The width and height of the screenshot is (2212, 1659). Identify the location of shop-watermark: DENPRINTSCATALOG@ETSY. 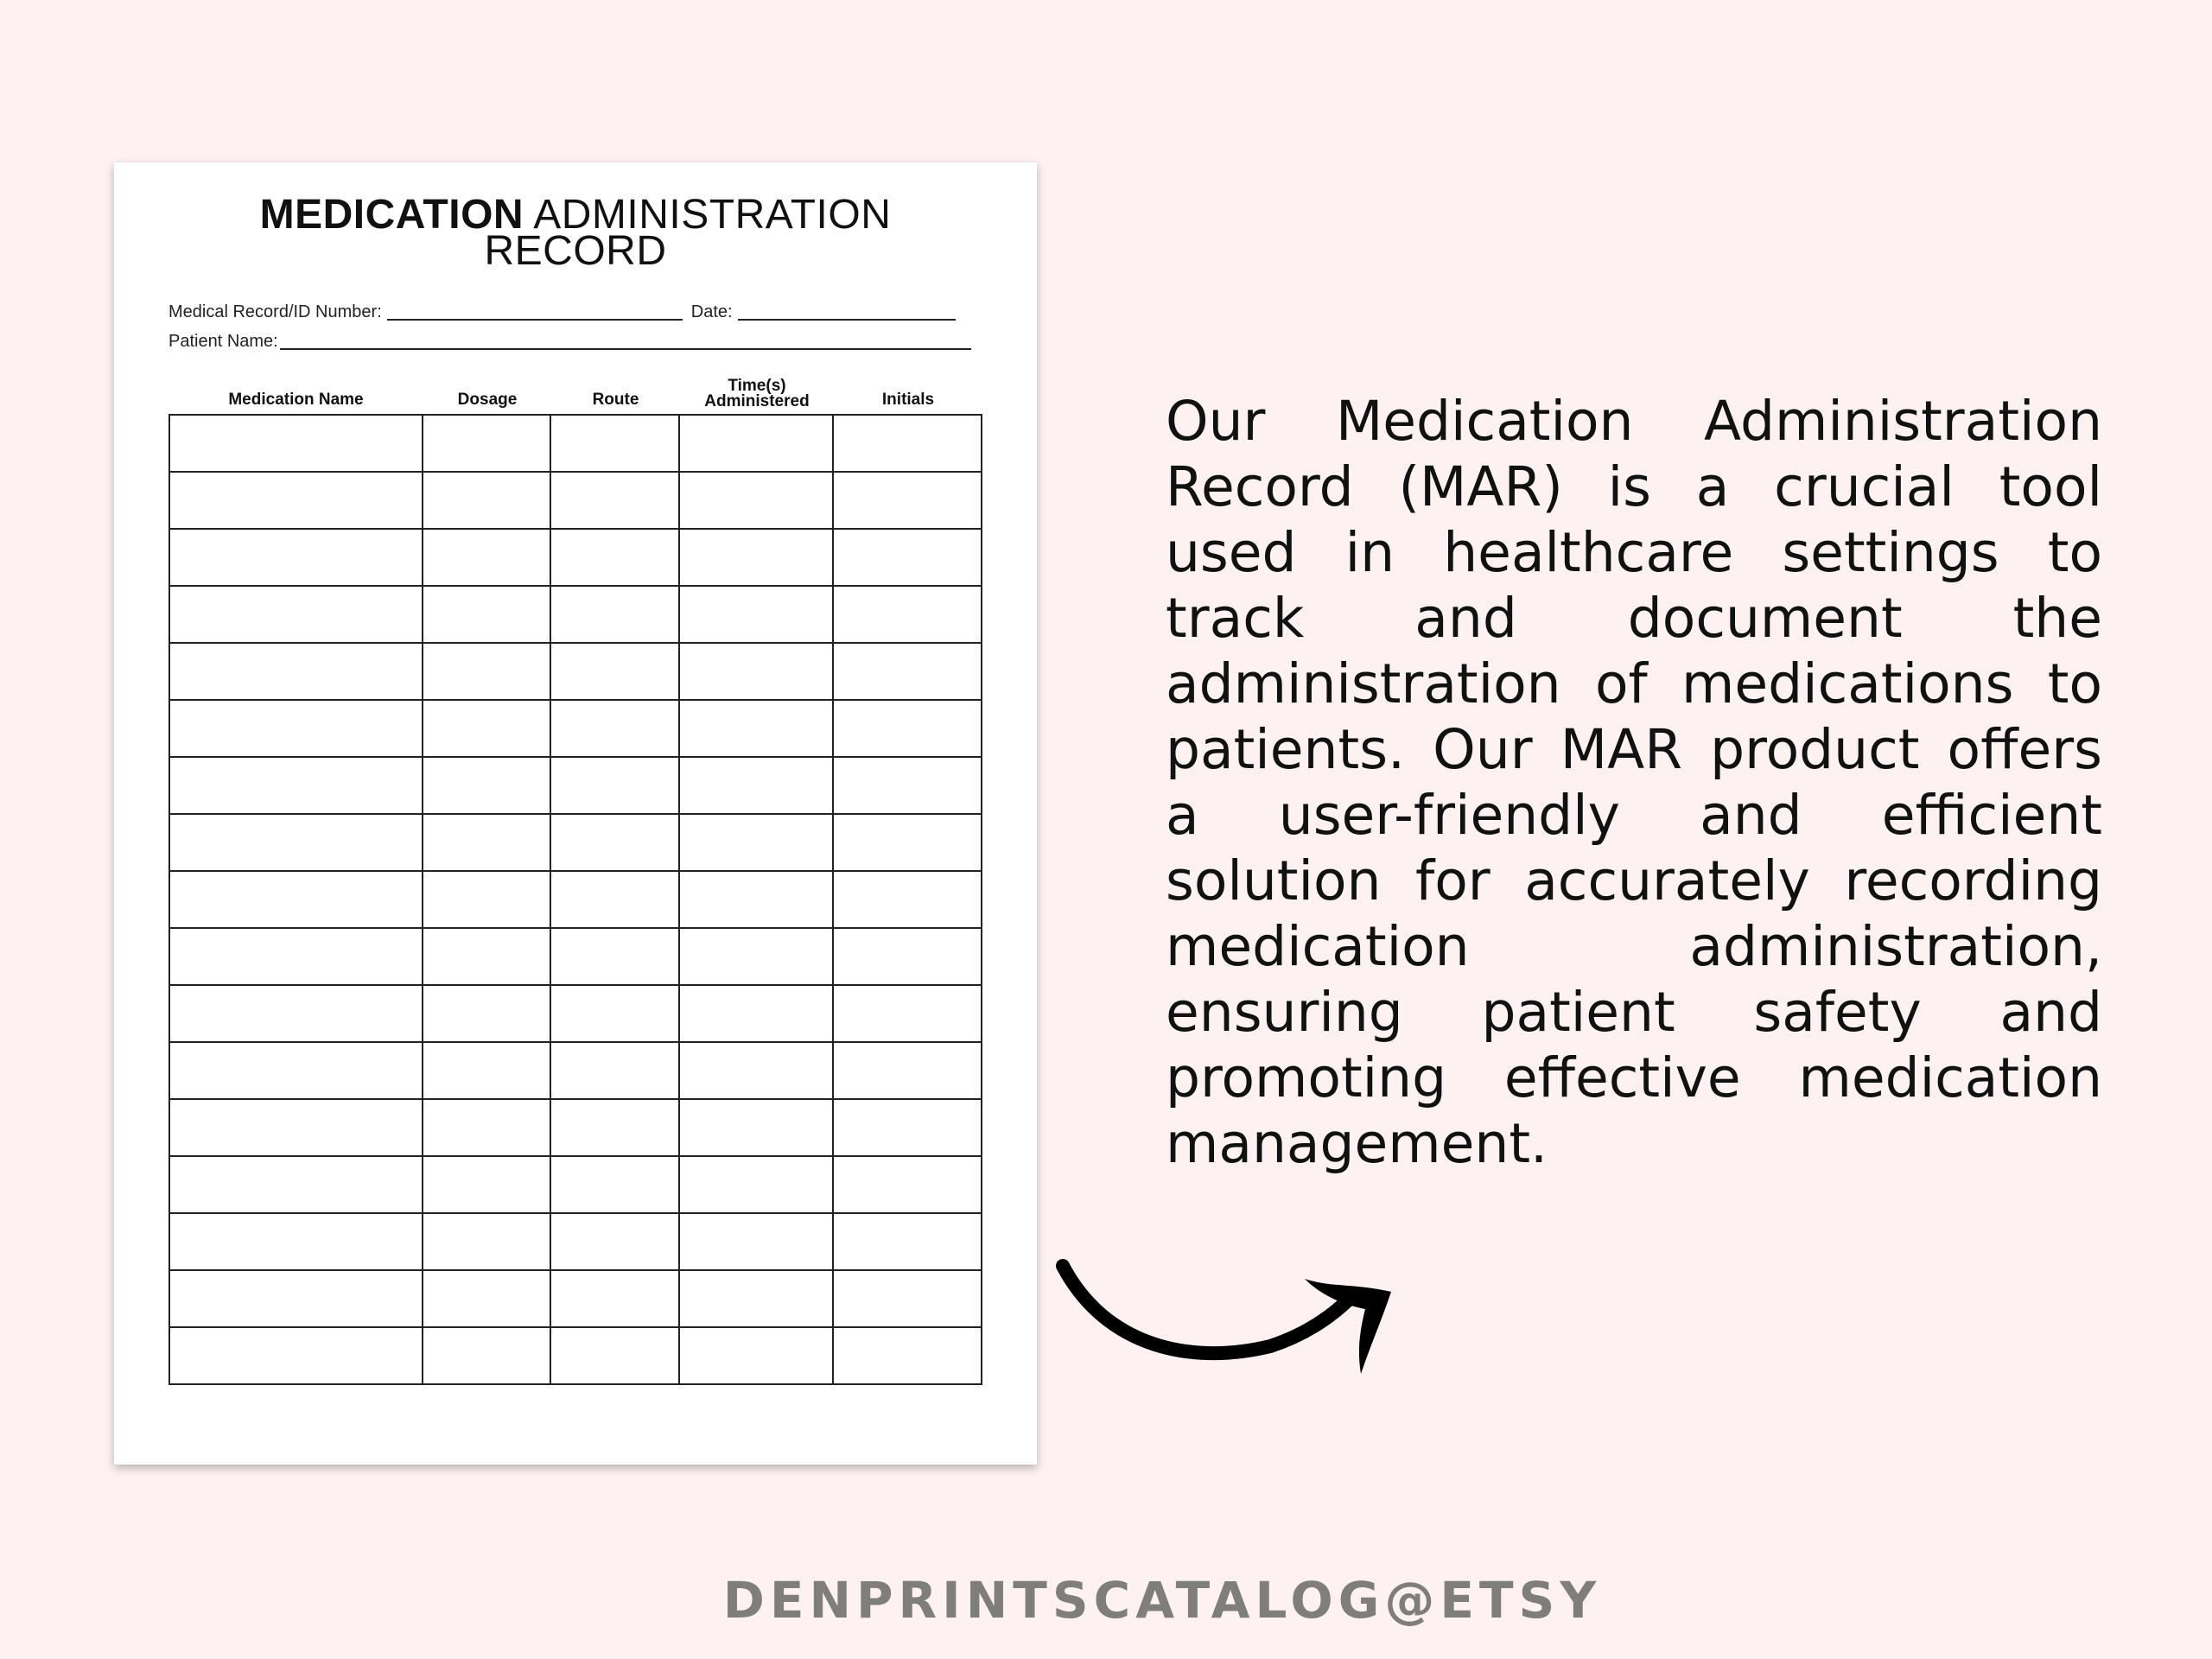
(1162, 1600).